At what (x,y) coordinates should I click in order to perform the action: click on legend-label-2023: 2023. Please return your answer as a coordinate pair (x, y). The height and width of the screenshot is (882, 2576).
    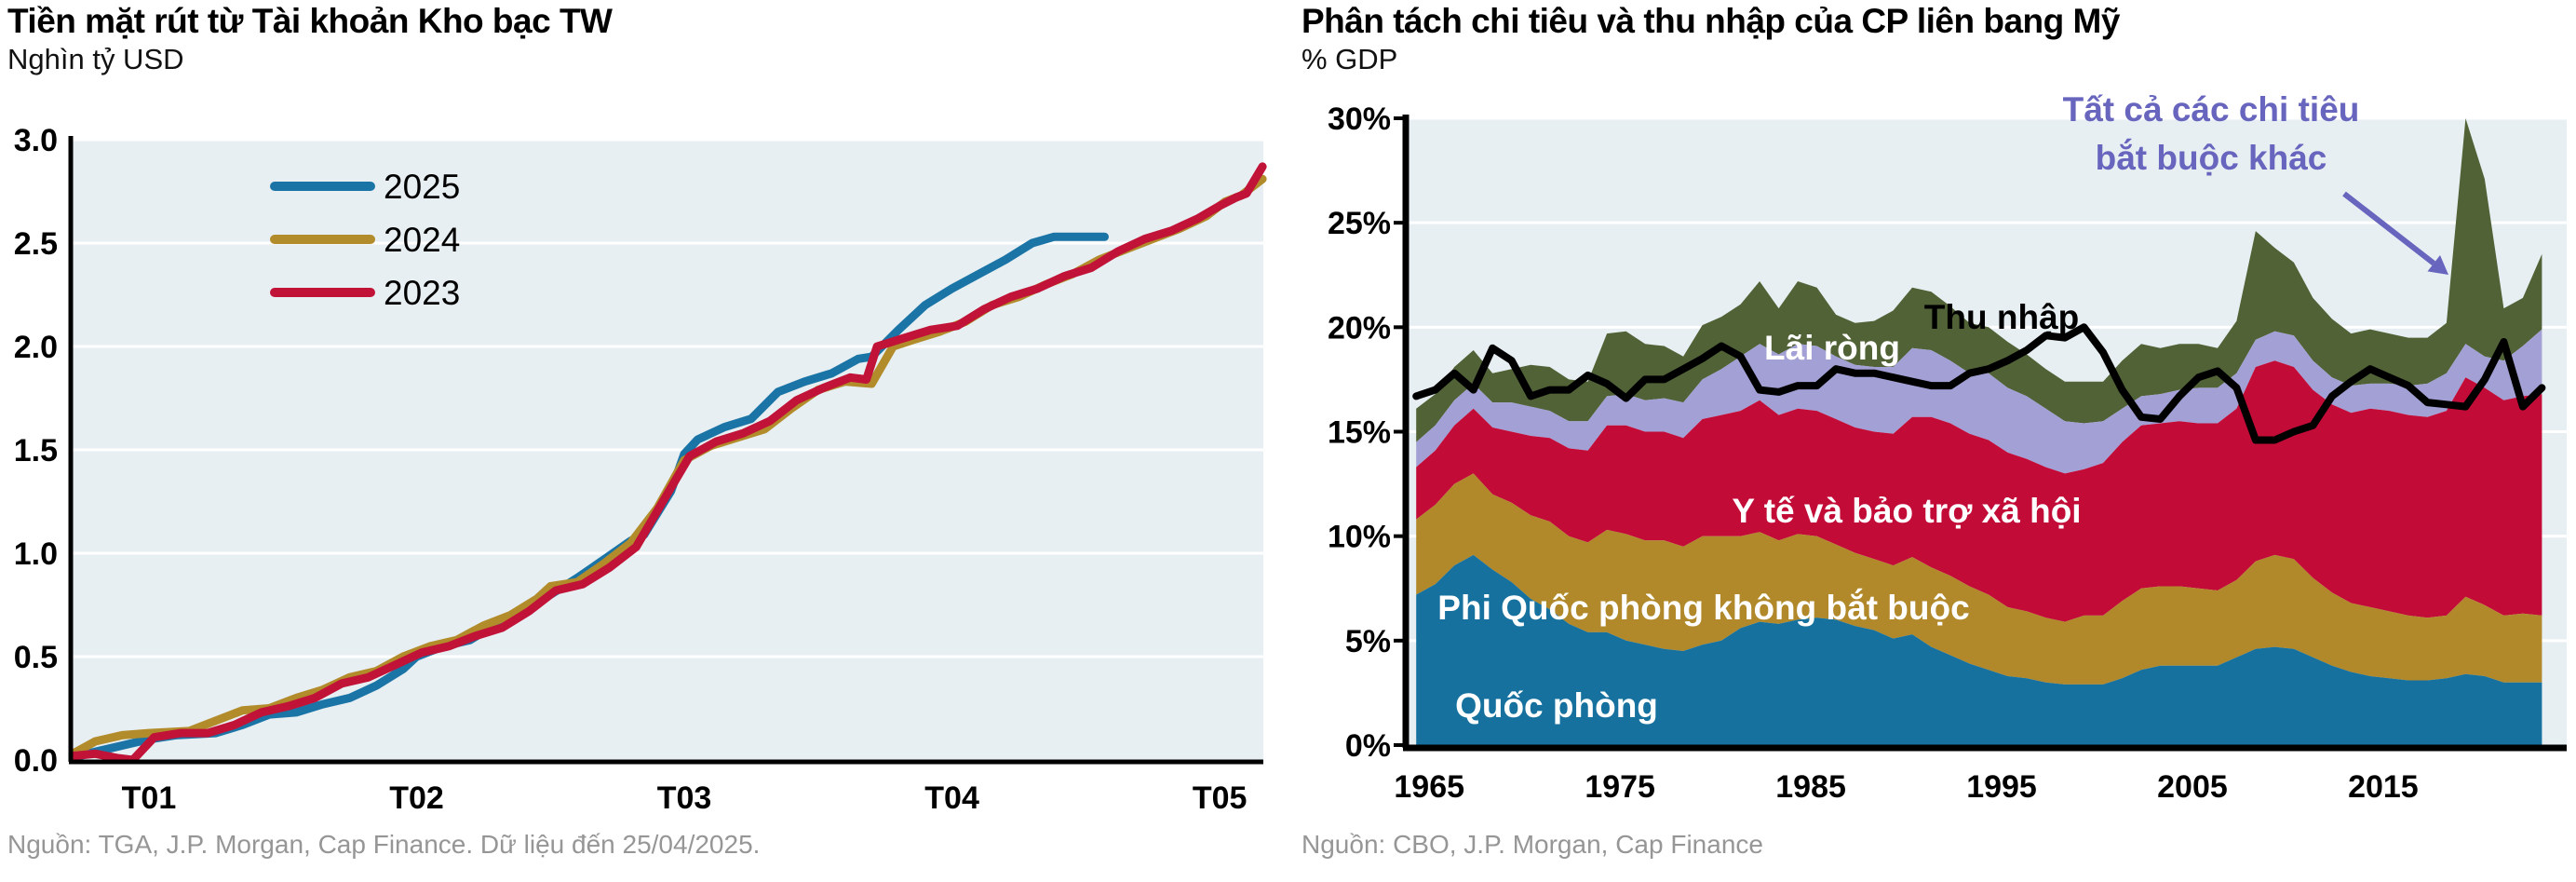
    Looking at the image, I should click on (422, 293).